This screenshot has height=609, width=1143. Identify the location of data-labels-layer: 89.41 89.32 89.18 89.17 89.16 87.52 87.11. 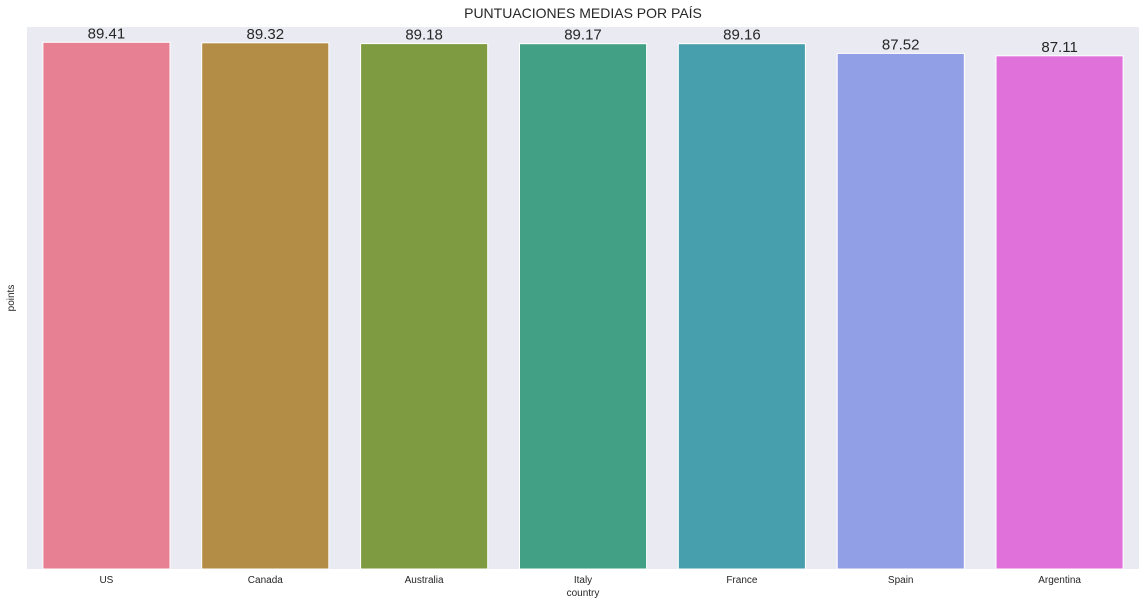
(583, 40).